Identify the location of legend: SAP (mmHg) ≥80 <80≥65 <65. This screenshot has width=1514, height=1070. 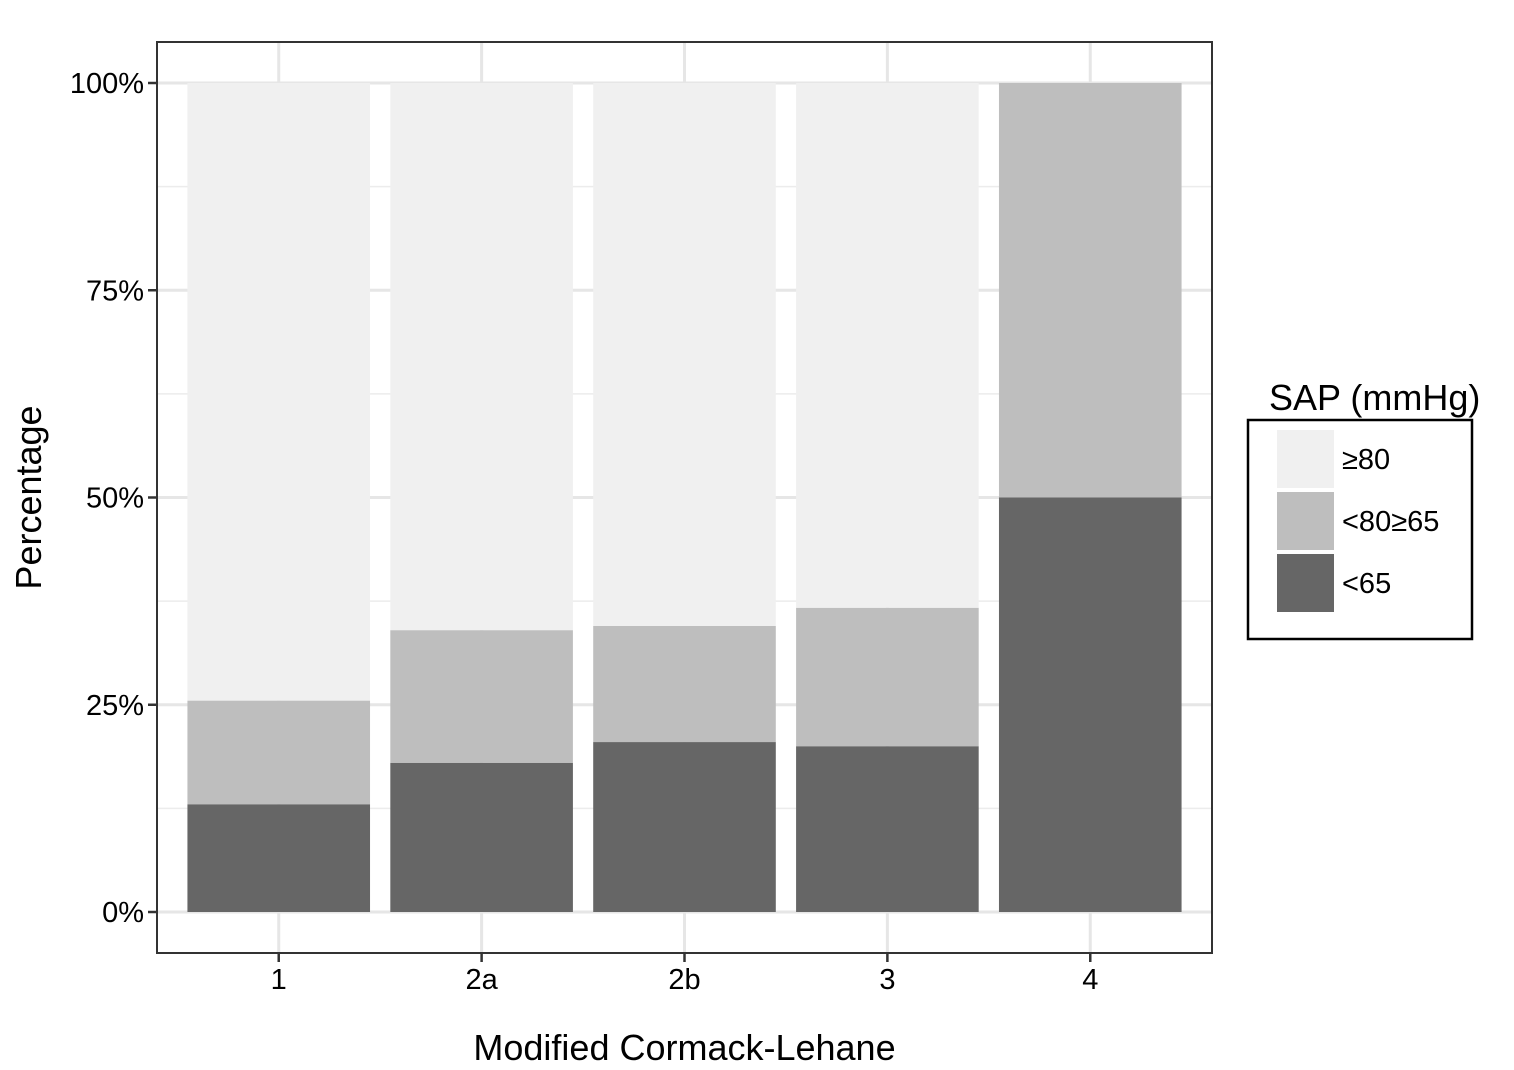
(1363, 509).